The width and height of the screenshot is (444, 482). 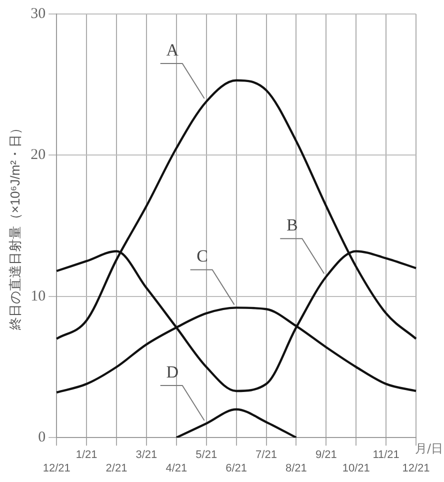 I want to click on annotation: B, so click(x=292, y=225).